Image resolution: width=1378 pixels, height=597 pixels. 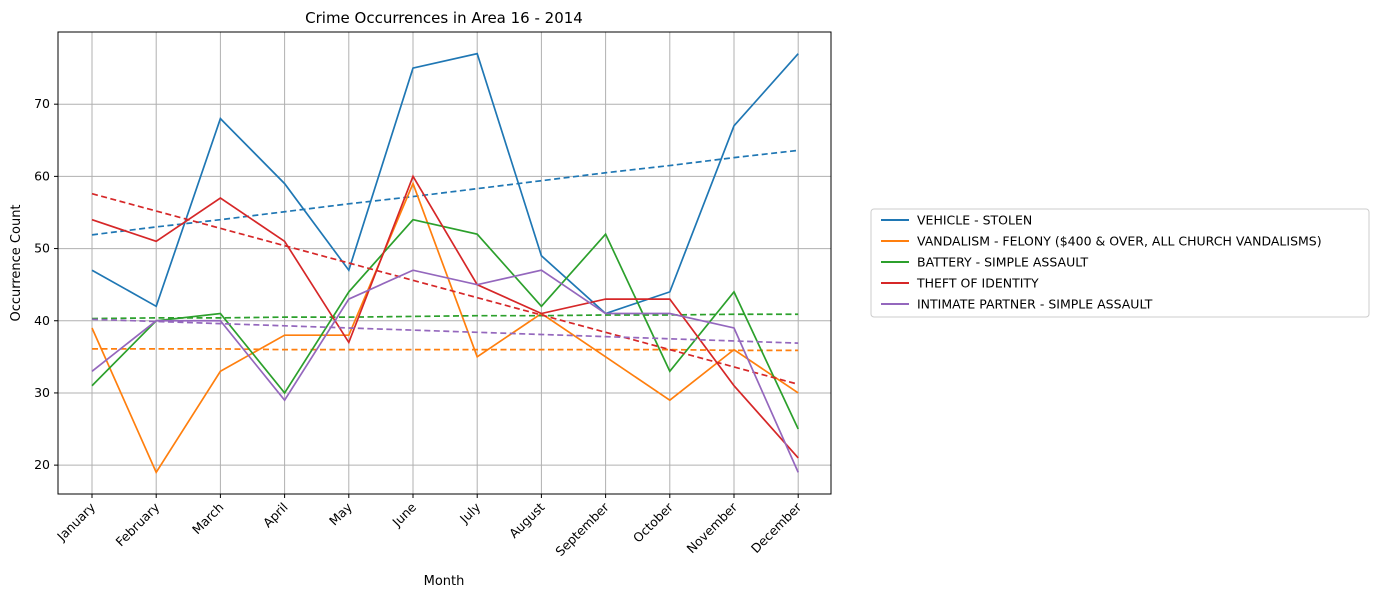 I want to click on legend-box, so click(x=1120, y=263).